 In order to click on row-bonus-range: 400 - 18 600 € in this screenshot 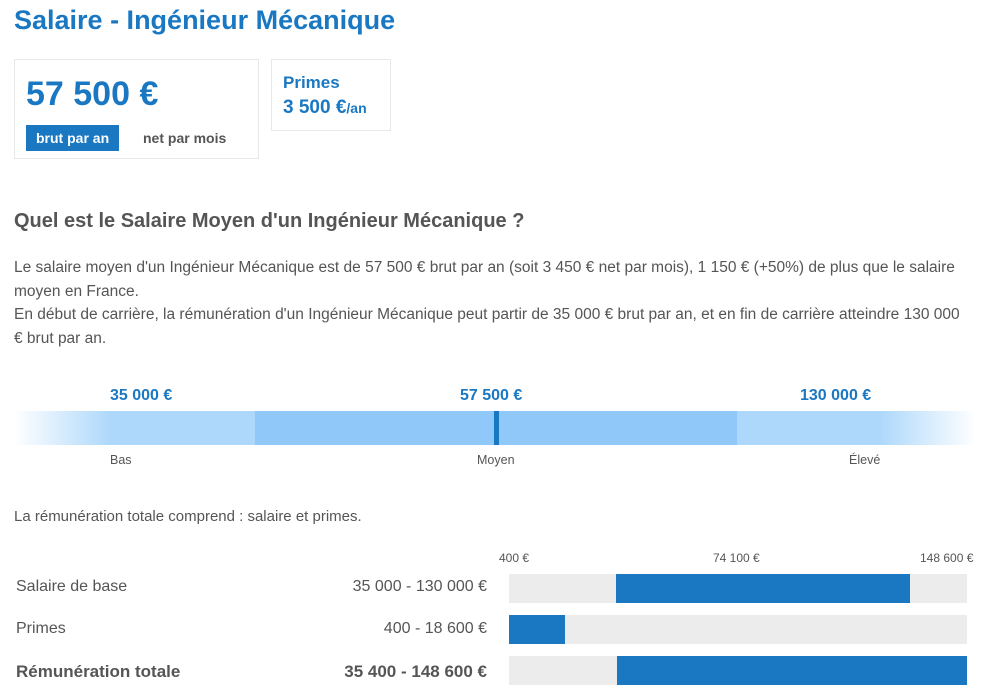, I will do `click(435, 628)`.